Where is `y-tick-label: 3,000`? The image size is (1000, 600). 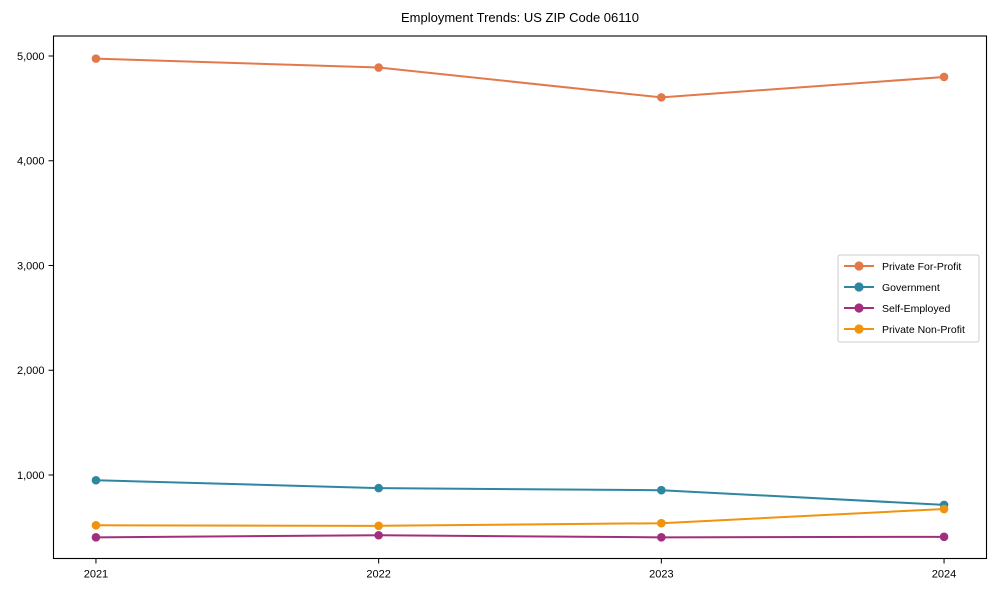
y-tick-label: 3,000 is located at coordinates (31, 266).